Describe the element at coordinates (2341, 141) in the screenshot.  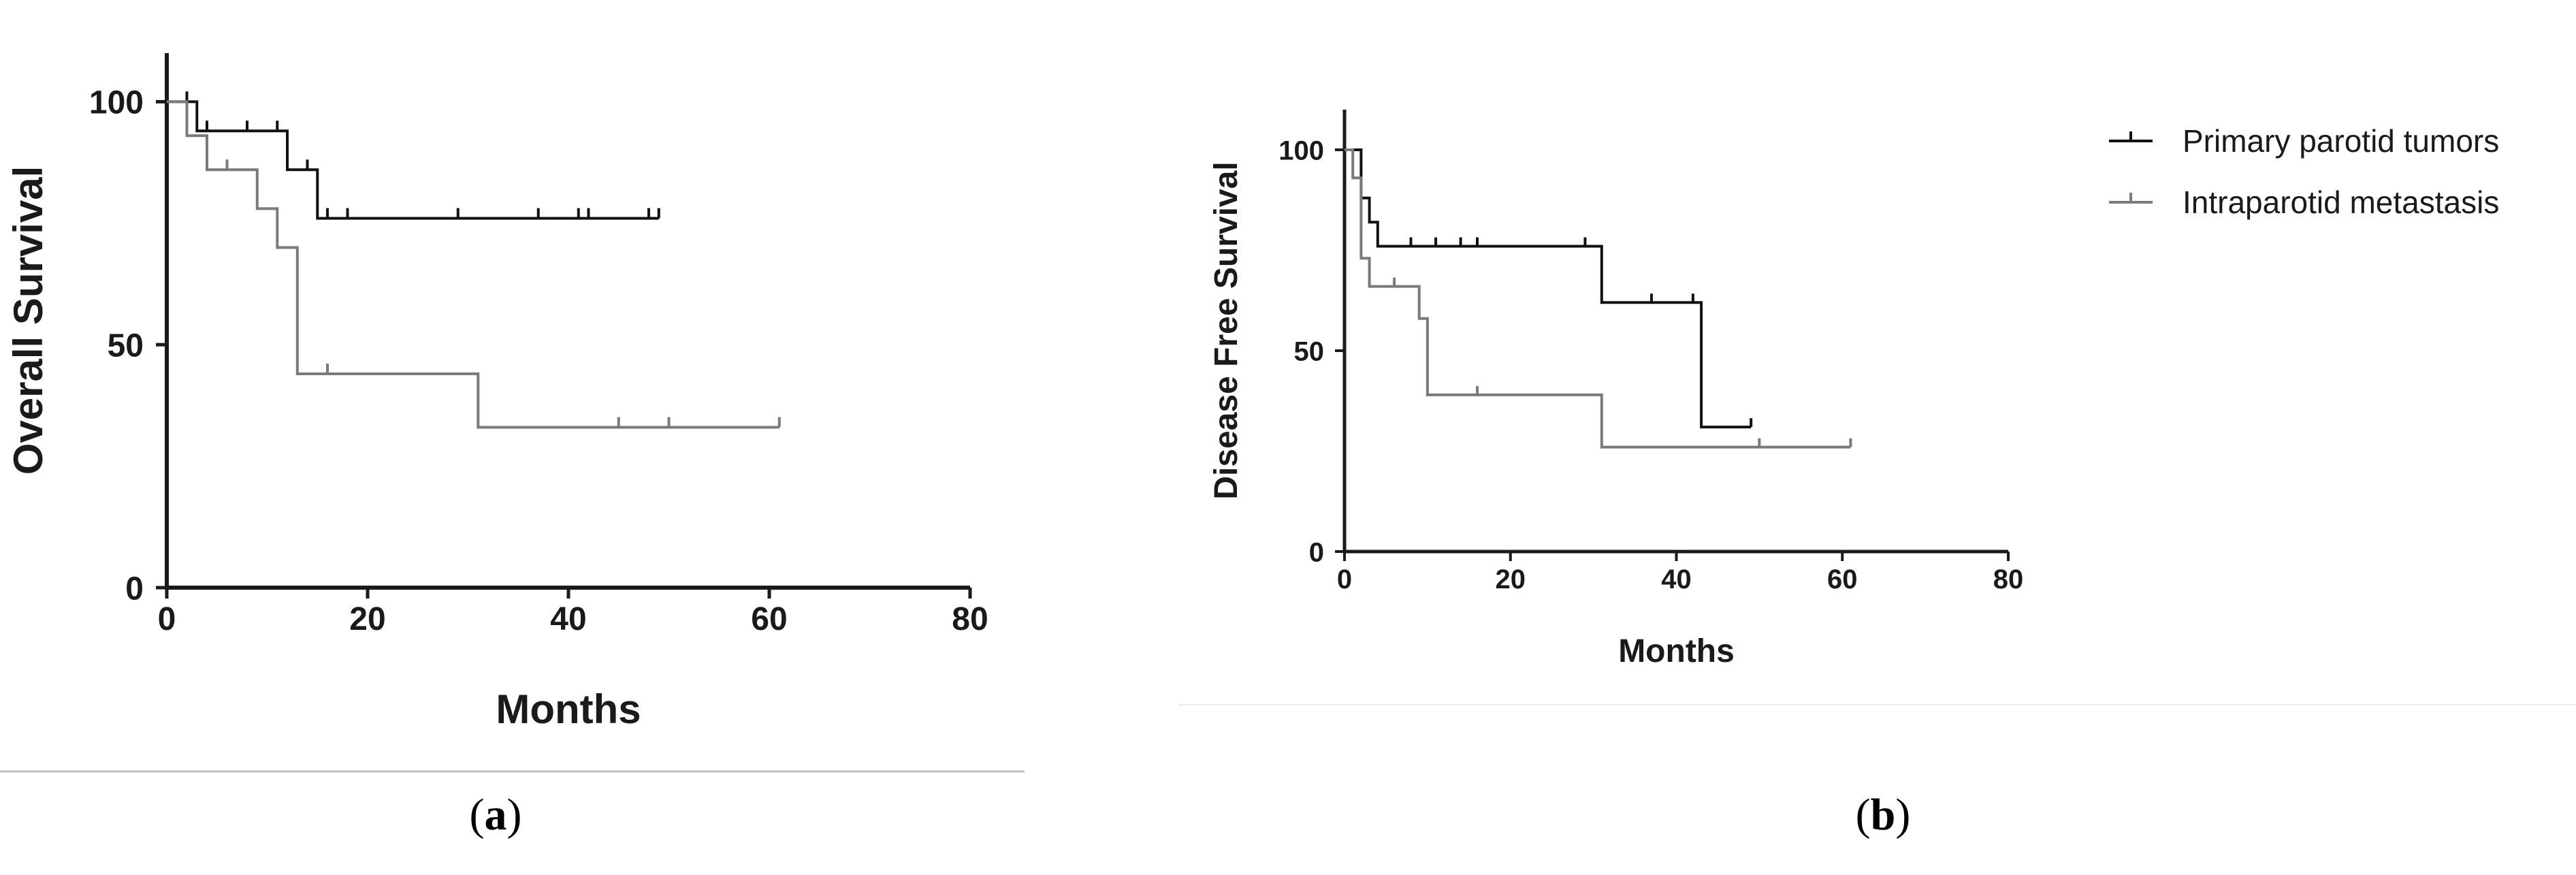
I see `legend-label-primary: Primary parotid tumors` at that location.